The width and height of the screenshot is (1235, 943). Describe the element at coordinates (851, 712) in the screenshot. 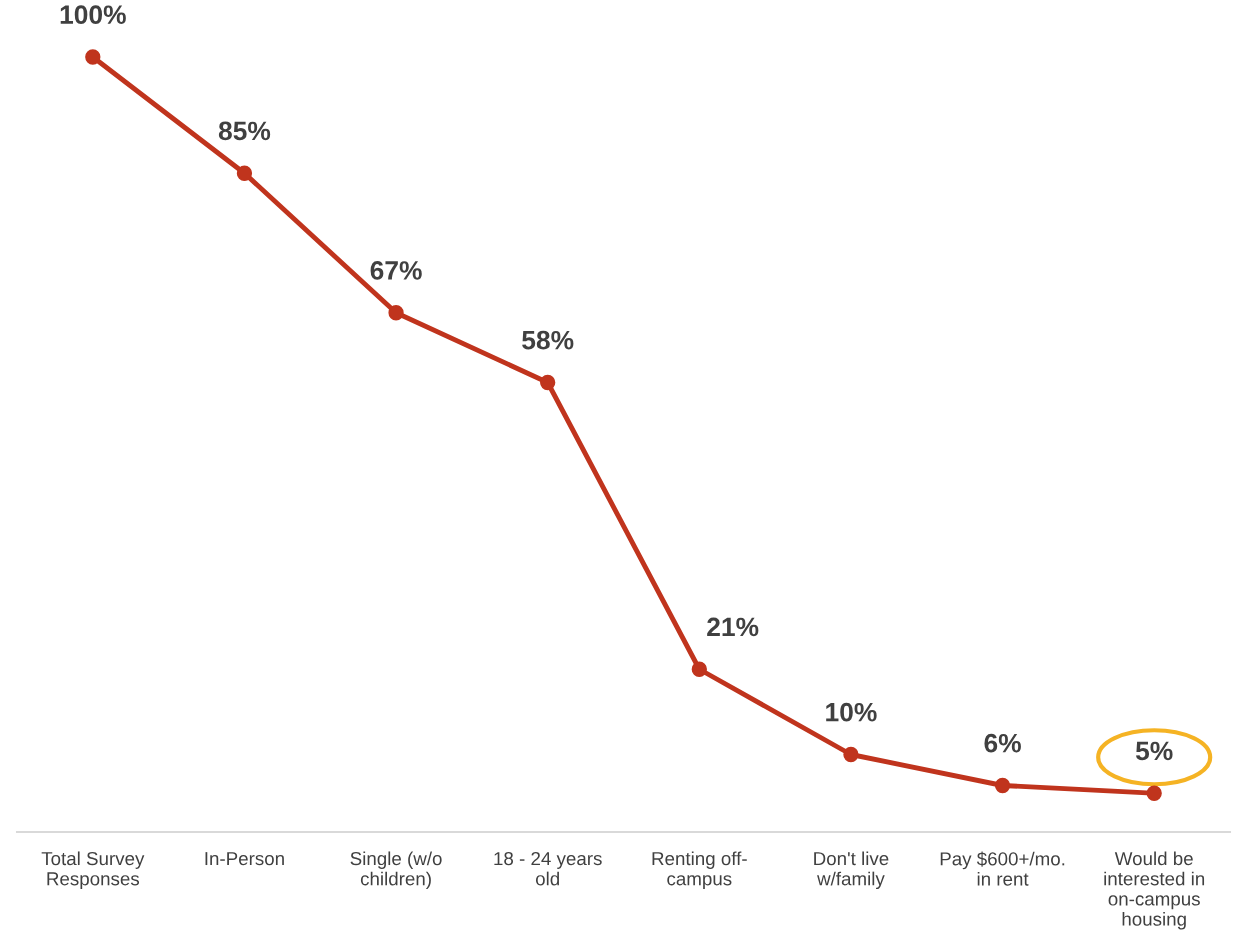

I see `data-label: 10%` at that location.